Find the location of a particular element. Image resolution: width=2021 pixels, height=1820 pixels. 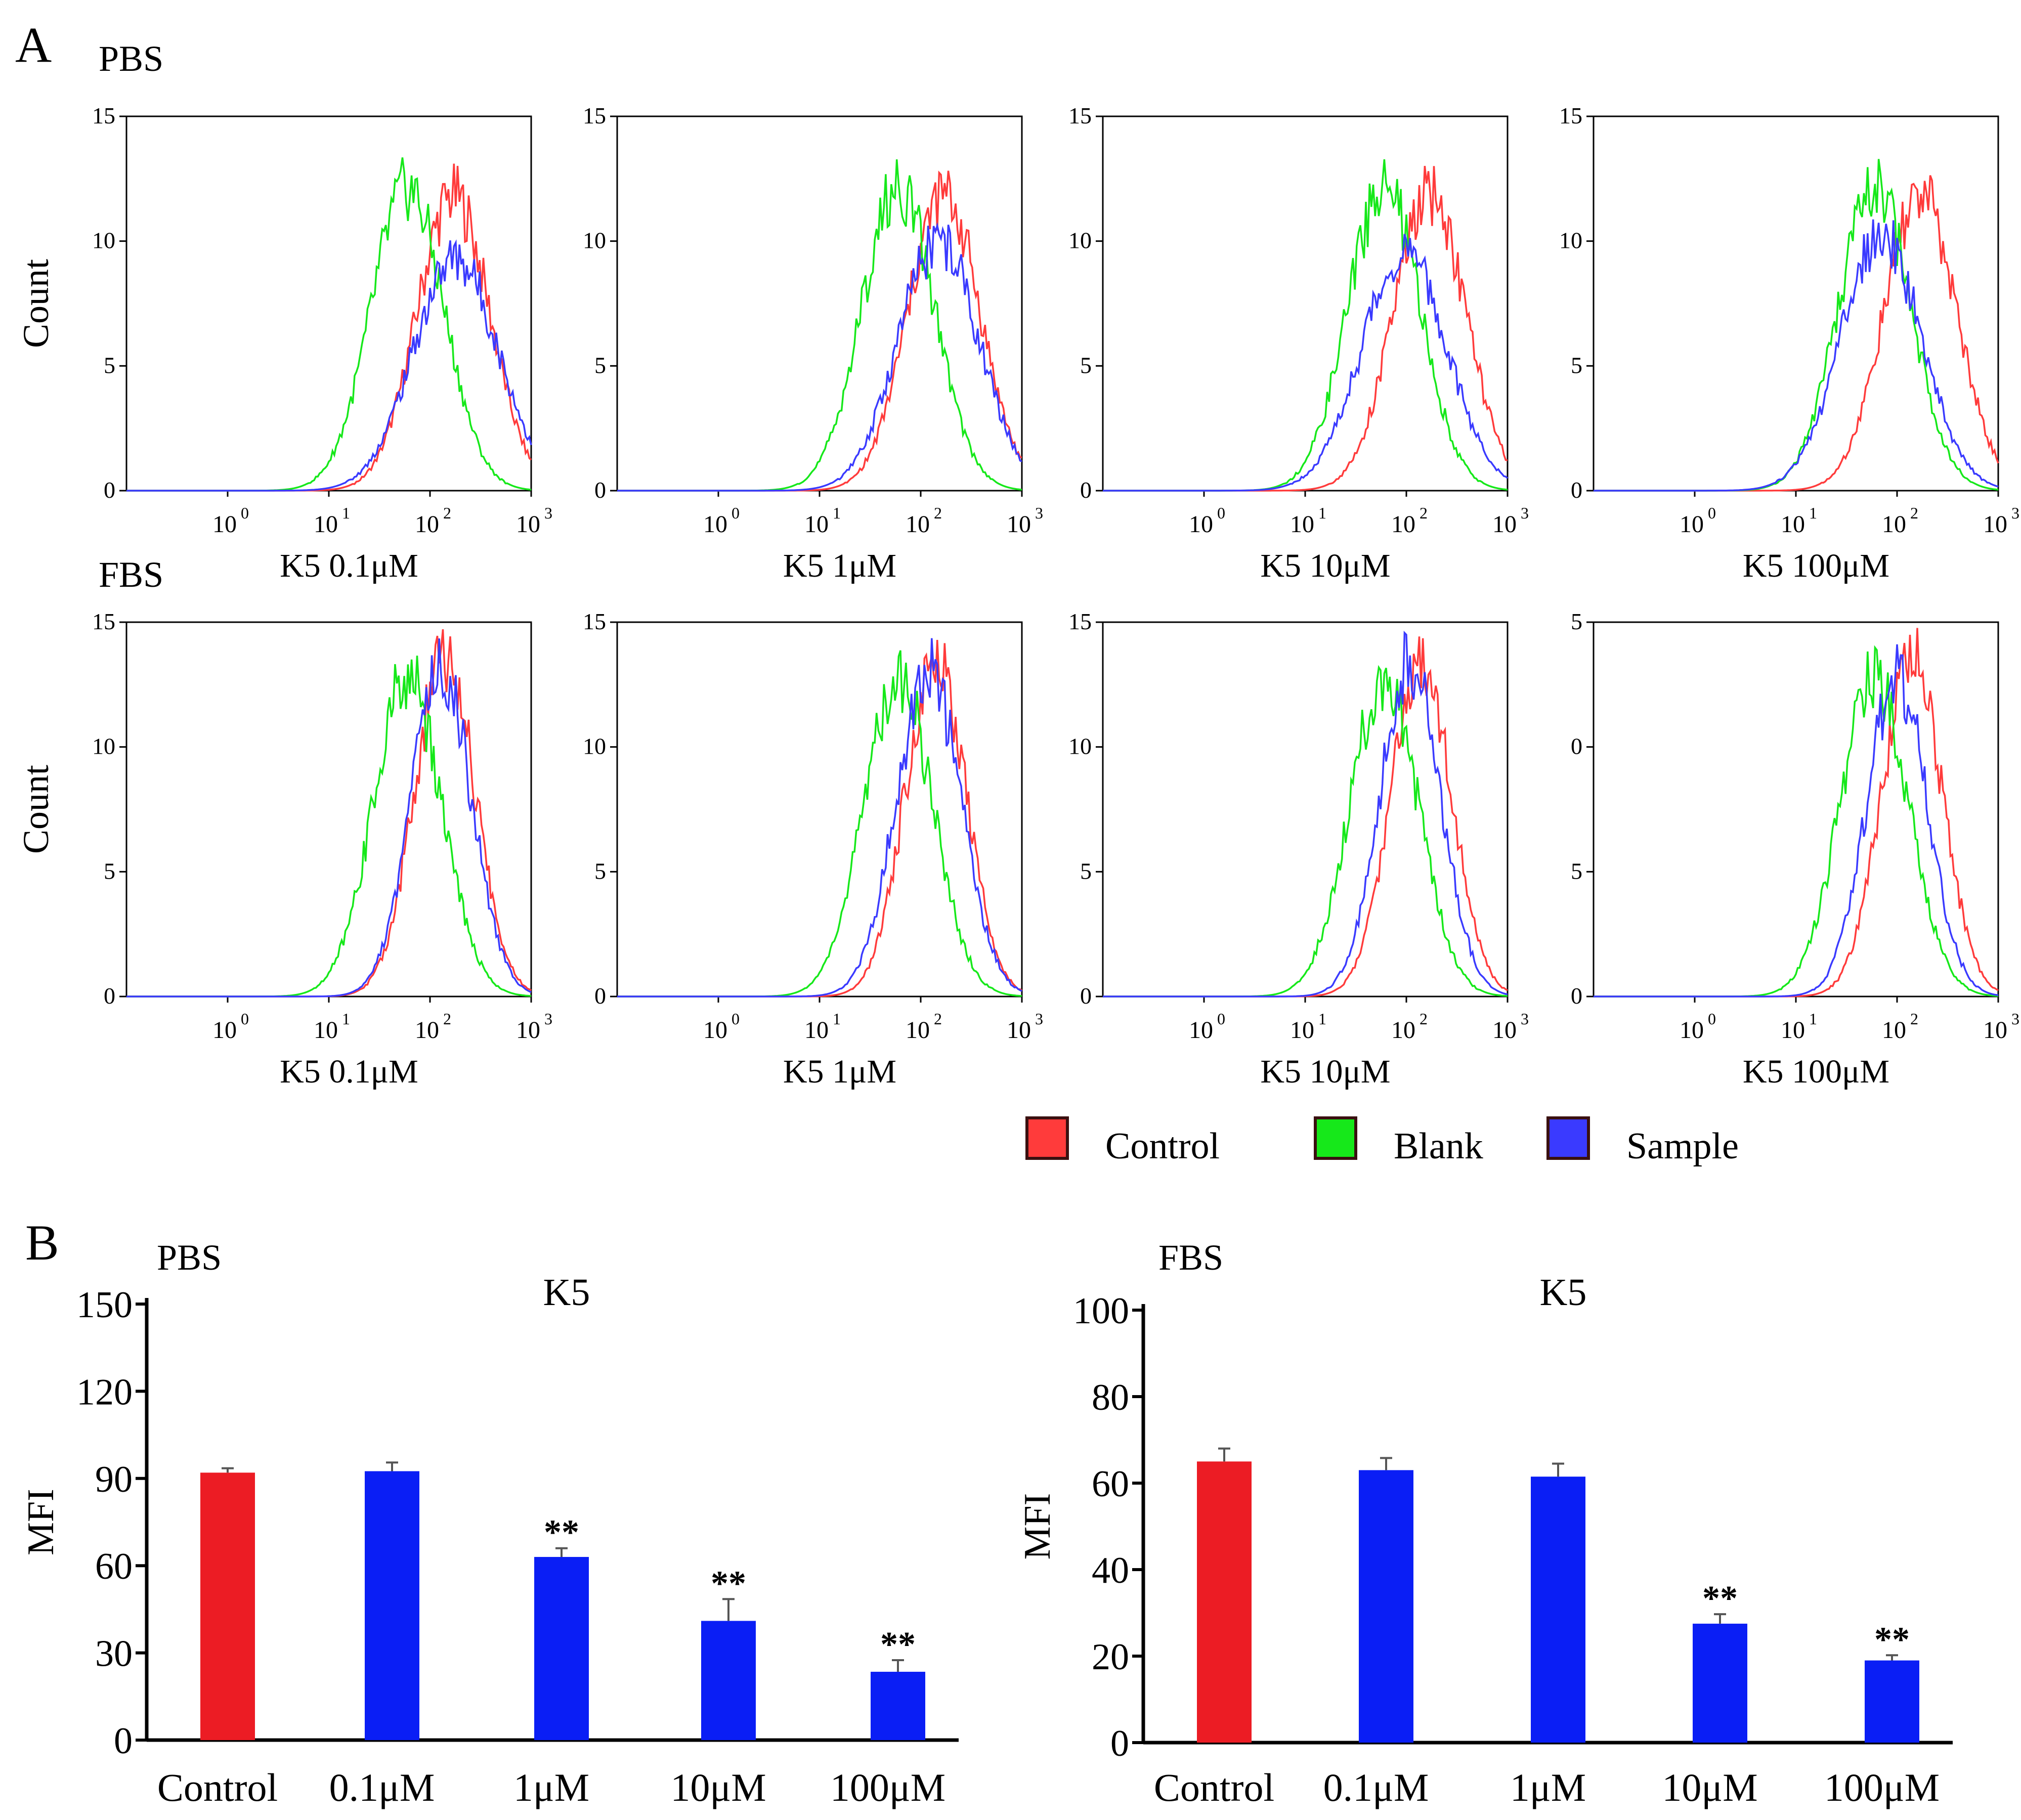

y-tick-label: 30 is located at coordinates (114, 1654).